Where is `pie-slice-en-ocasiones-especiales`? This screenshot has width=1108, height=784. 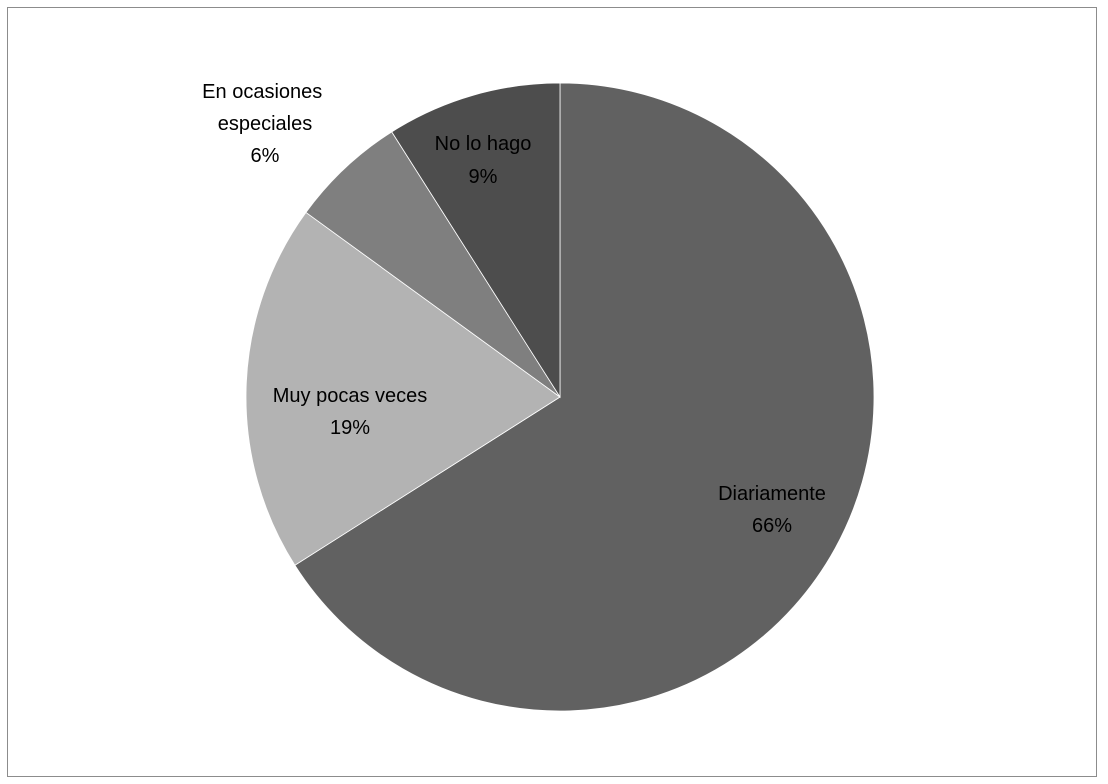 pie-slice-en-ocasiones-especiales is located at coordinates (433, 264).